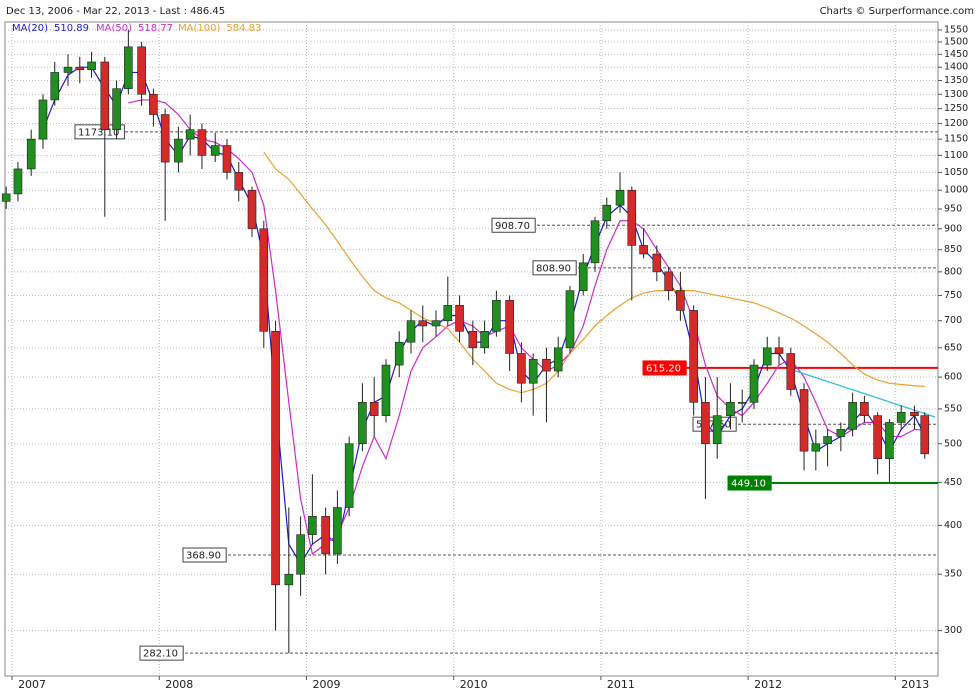  What do you see at coordinates (953, 525) in the screenshot?
I see `y-tick-label: 400` at bounding box center [953, 525].